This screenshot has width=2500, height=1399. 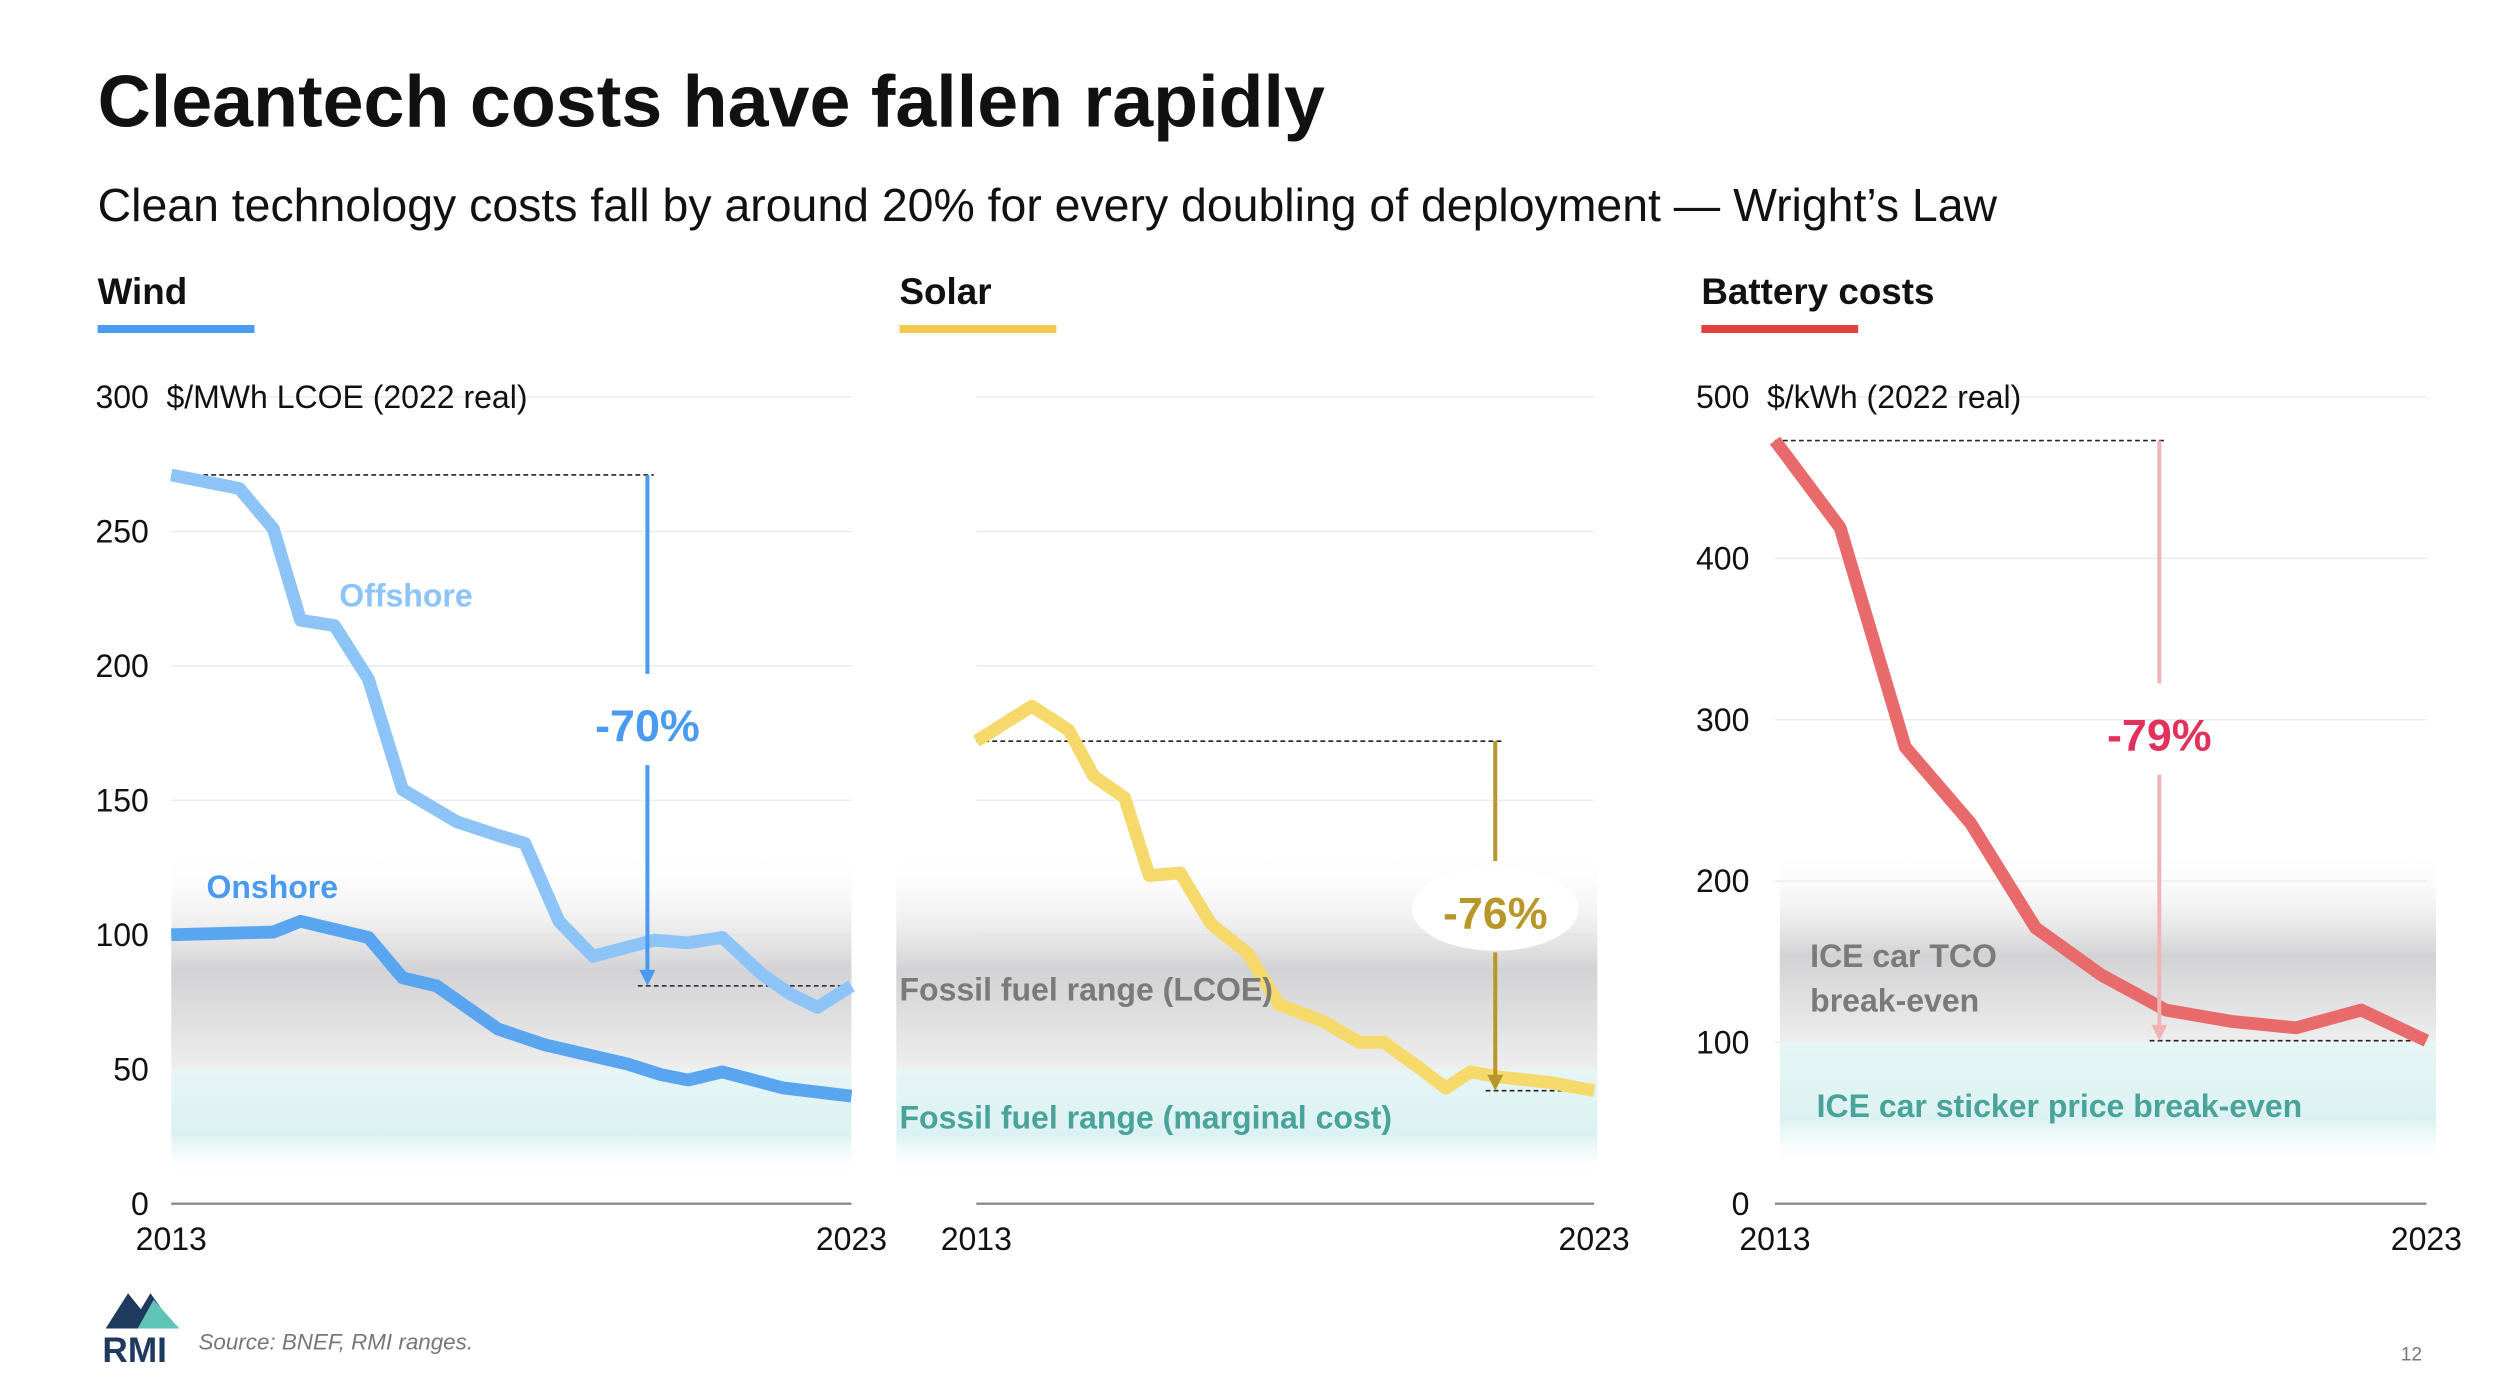 I want to click on series-label-onshore: Onshore, so click(x=272, y=887).